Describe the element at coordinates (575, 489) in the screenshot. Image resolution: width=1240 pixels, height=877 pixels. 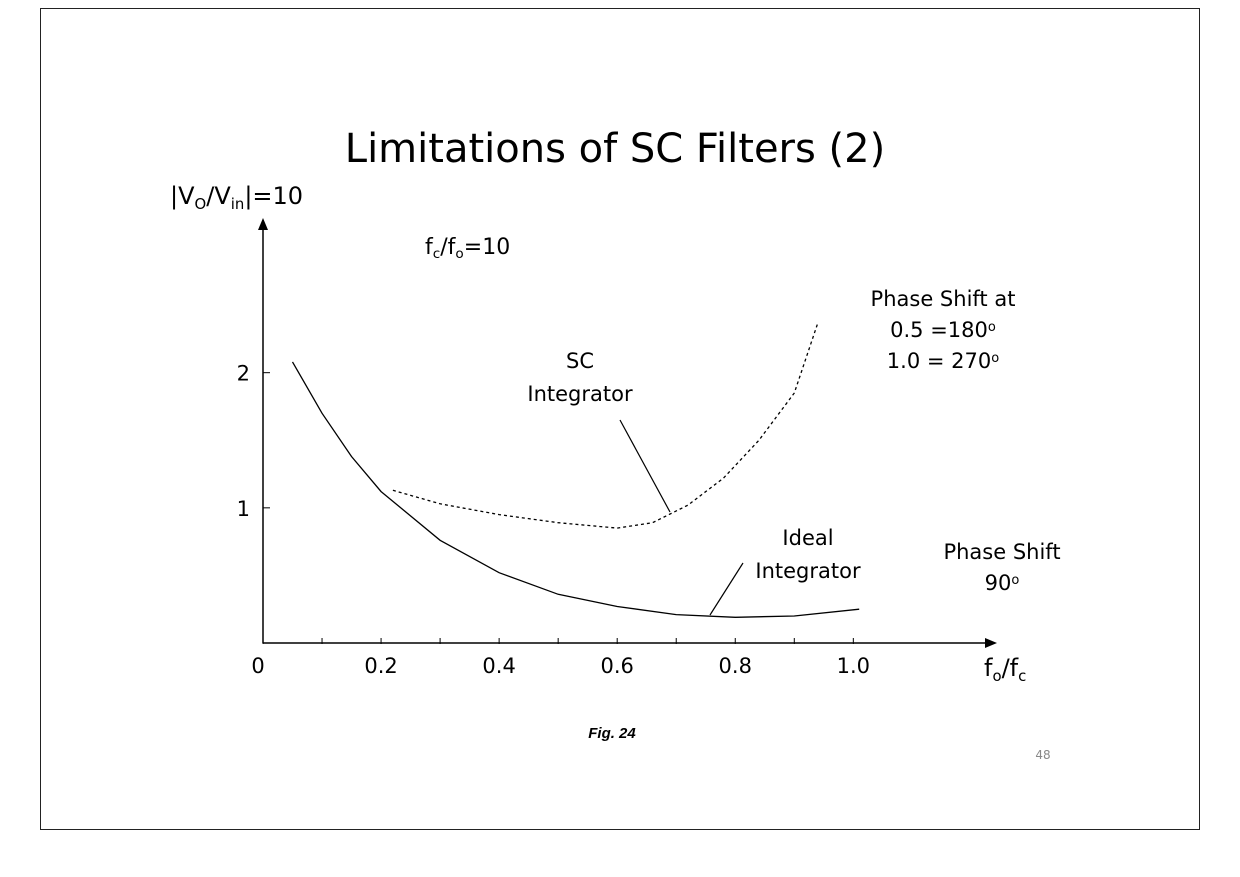
I see `curve` at that location.